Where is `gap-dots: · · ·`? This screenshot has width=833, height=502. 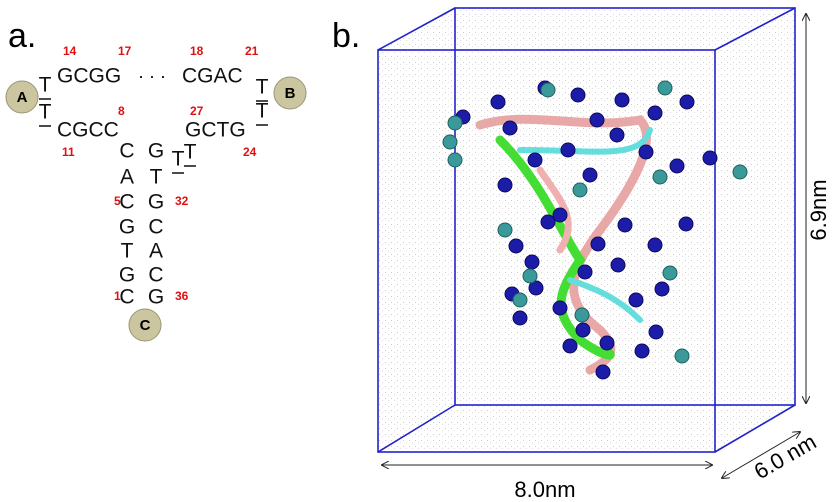 gap-dots: · · · is located at coordinates (152, 76).